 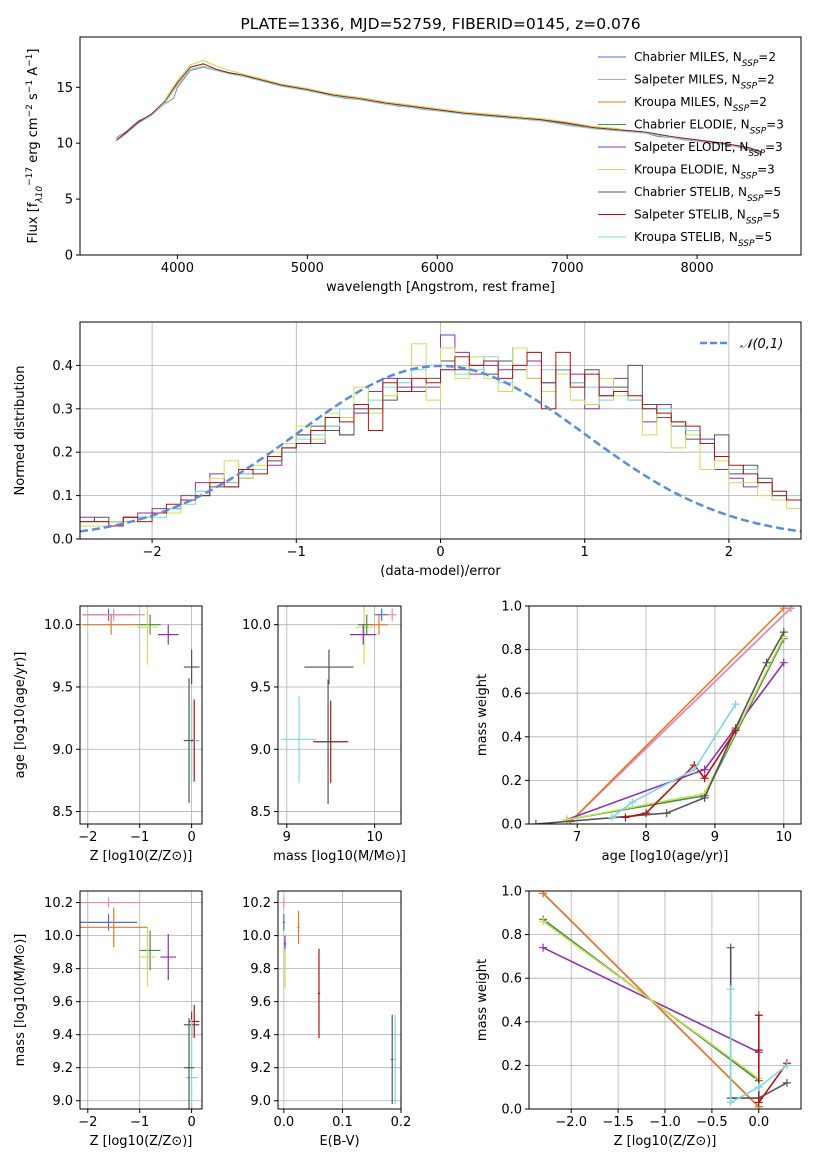 I want to click on hist-salpeter-stelib, so click(x=440, y=439).